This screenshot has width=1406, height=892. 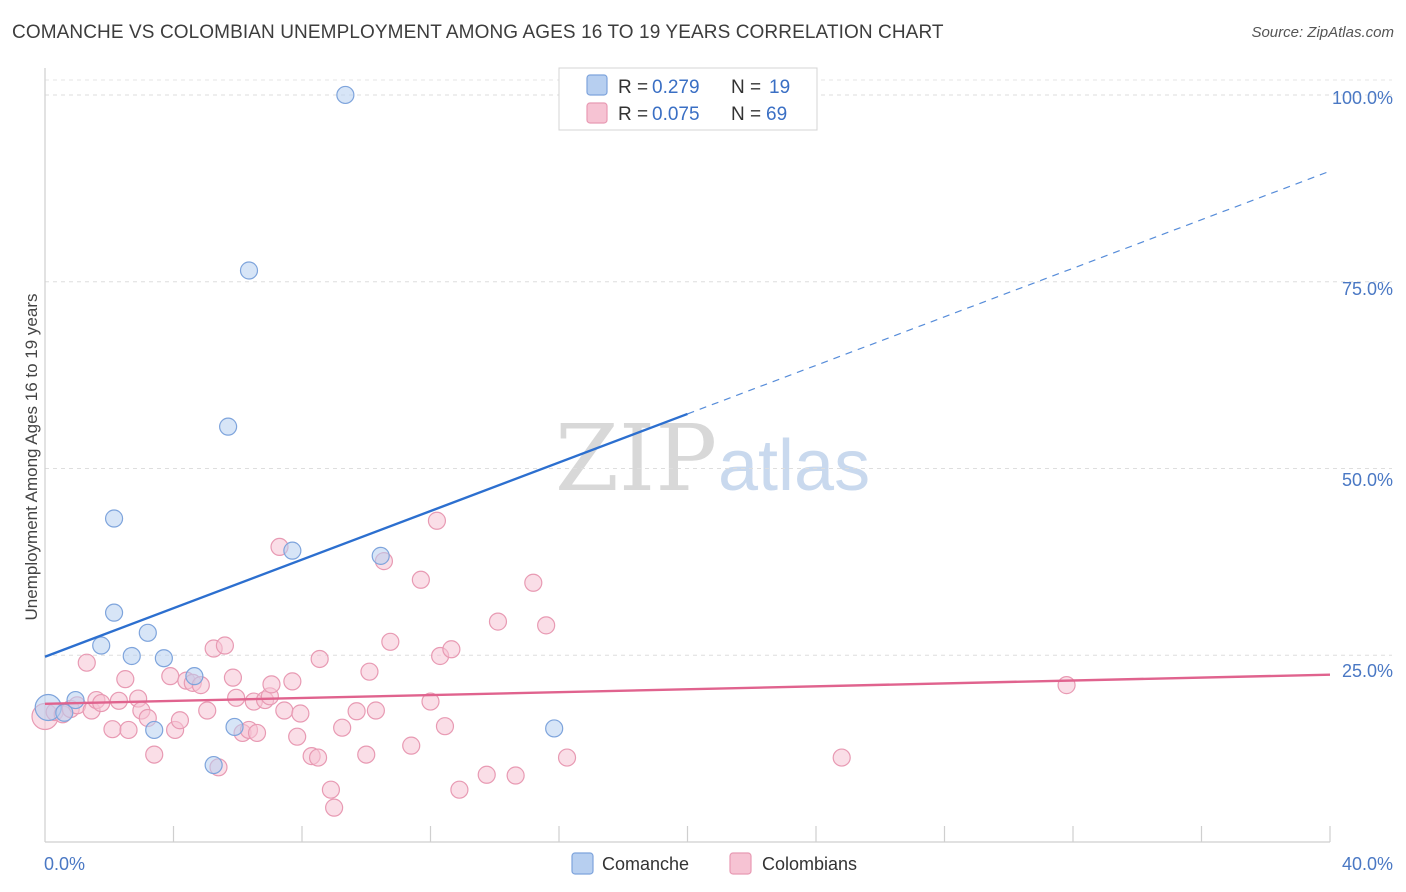 What do you see at coordinates (1367, 671) in the screenshot?
I see `y-tick-label-25: 25.0%` at bounding box center [1367, 671].